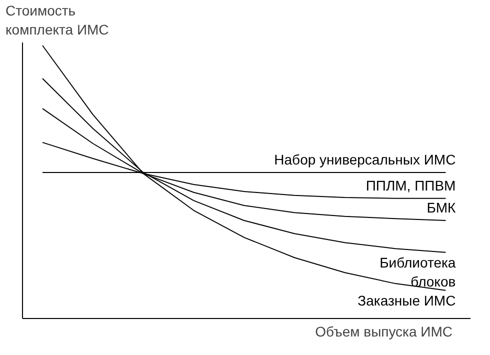  Describe the element at coordinates (407, 300) in the screenshot. I see `series-label: Заказные ИМС` at that location.